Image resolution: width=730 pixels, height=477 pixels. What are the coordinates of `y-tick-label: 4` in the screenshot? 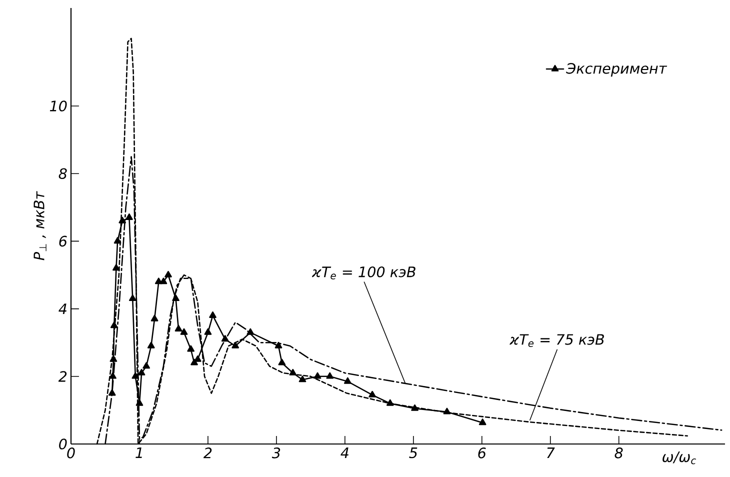 It's located at (62, 309).